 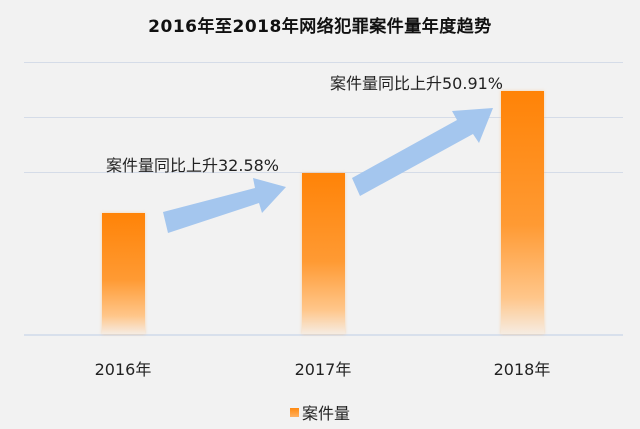 I want to click on bar-2017年, so click(x=323, y=253).